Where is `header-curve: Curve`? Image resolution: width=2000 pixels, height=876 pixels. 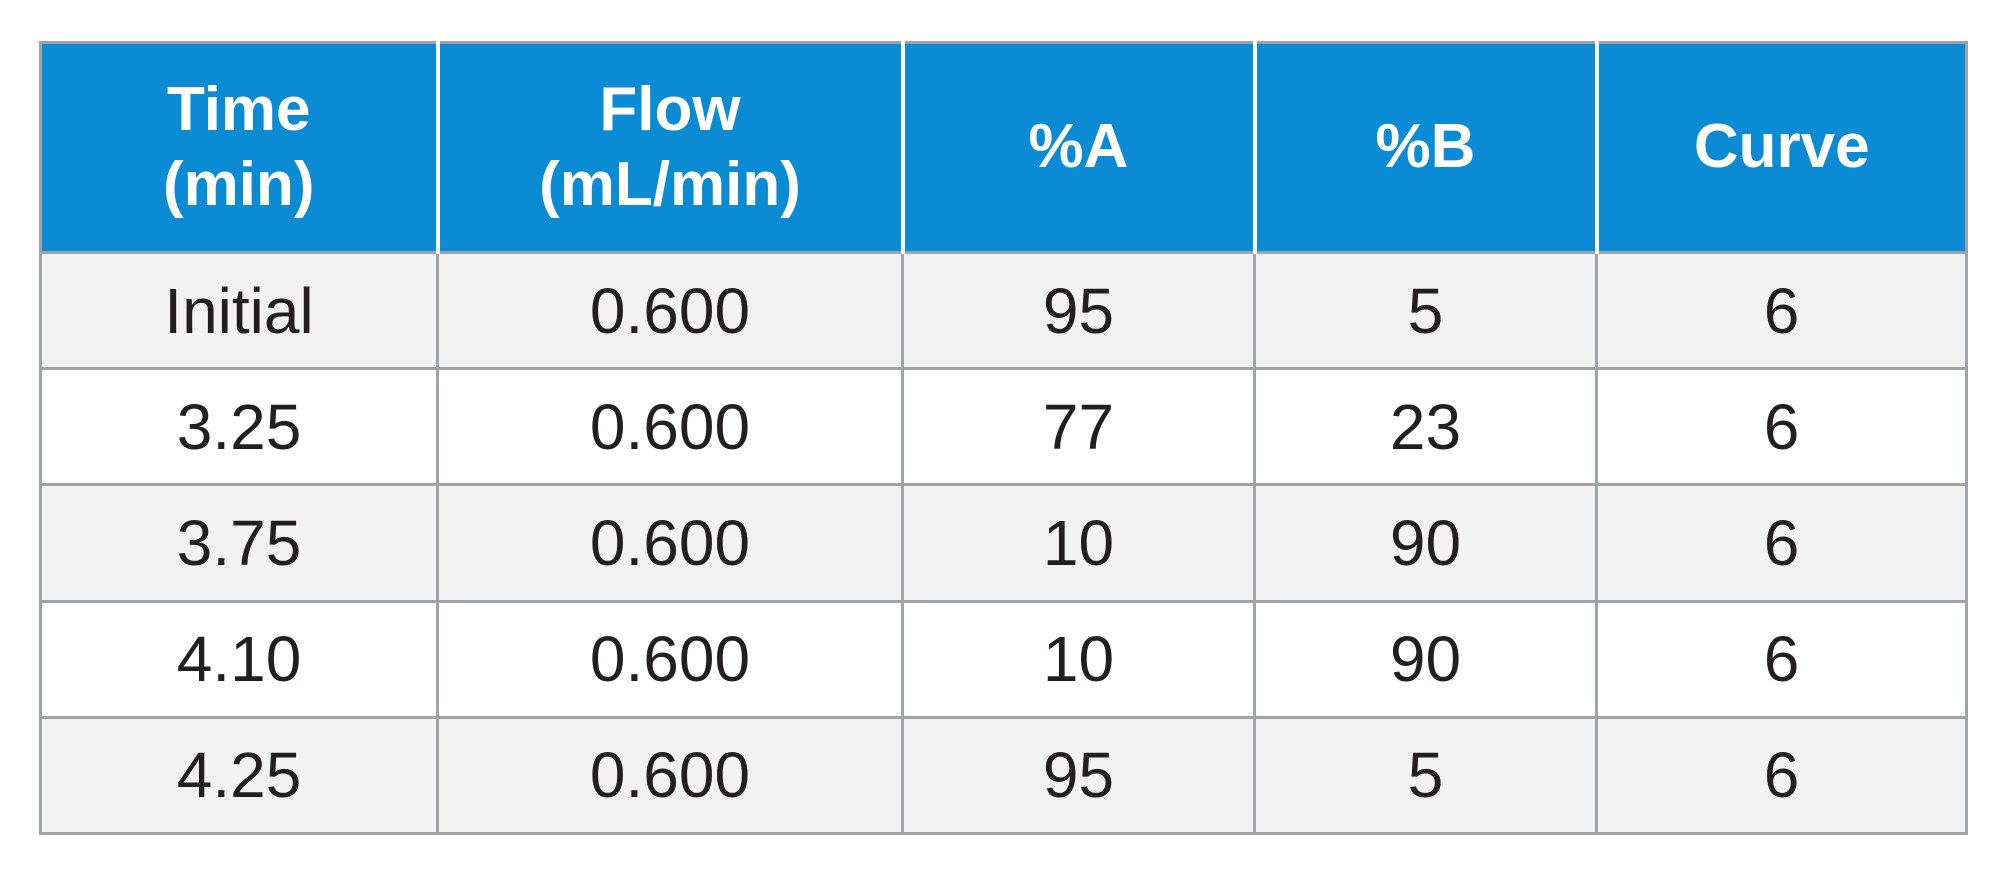
header-curve: Curve is located at coordinates (1782, 147).